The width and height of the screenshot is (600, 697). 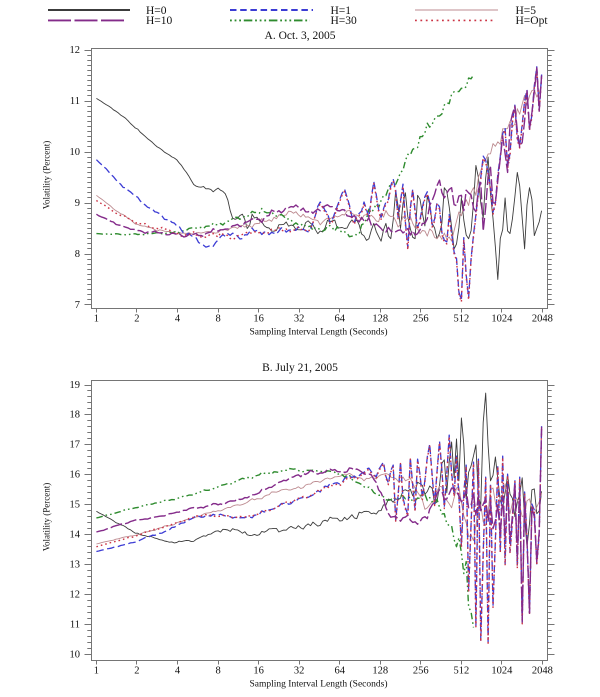 What do you see at coordinates (344, 21) in the screenshot?
I see `svg-text: H=30` at bounding box center [344, 21].